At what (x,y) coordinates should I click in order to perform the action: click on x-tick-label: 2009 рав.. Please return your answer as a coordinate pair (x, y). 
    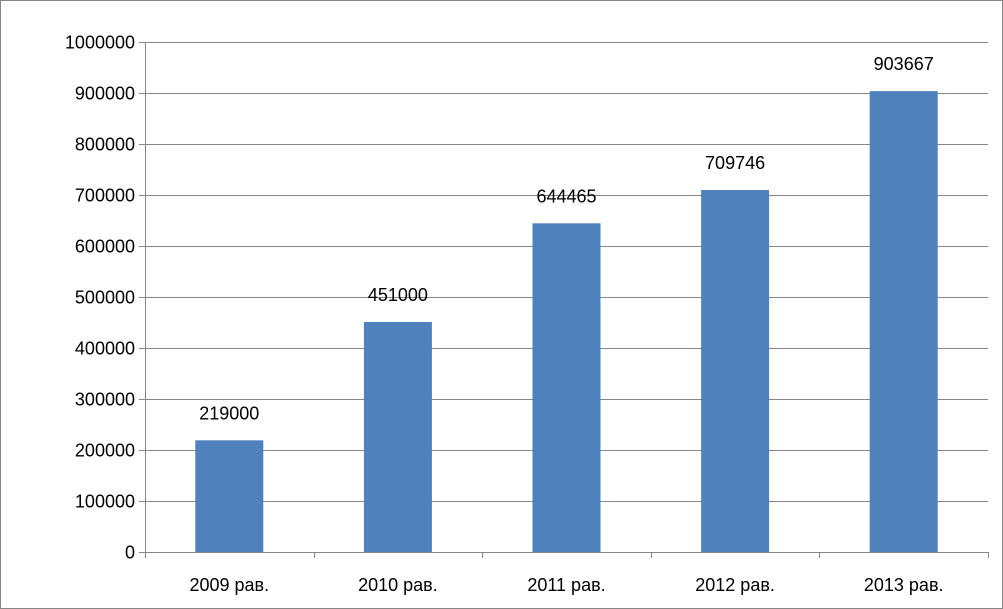
    Looking at the image, I should click on (229, 585).